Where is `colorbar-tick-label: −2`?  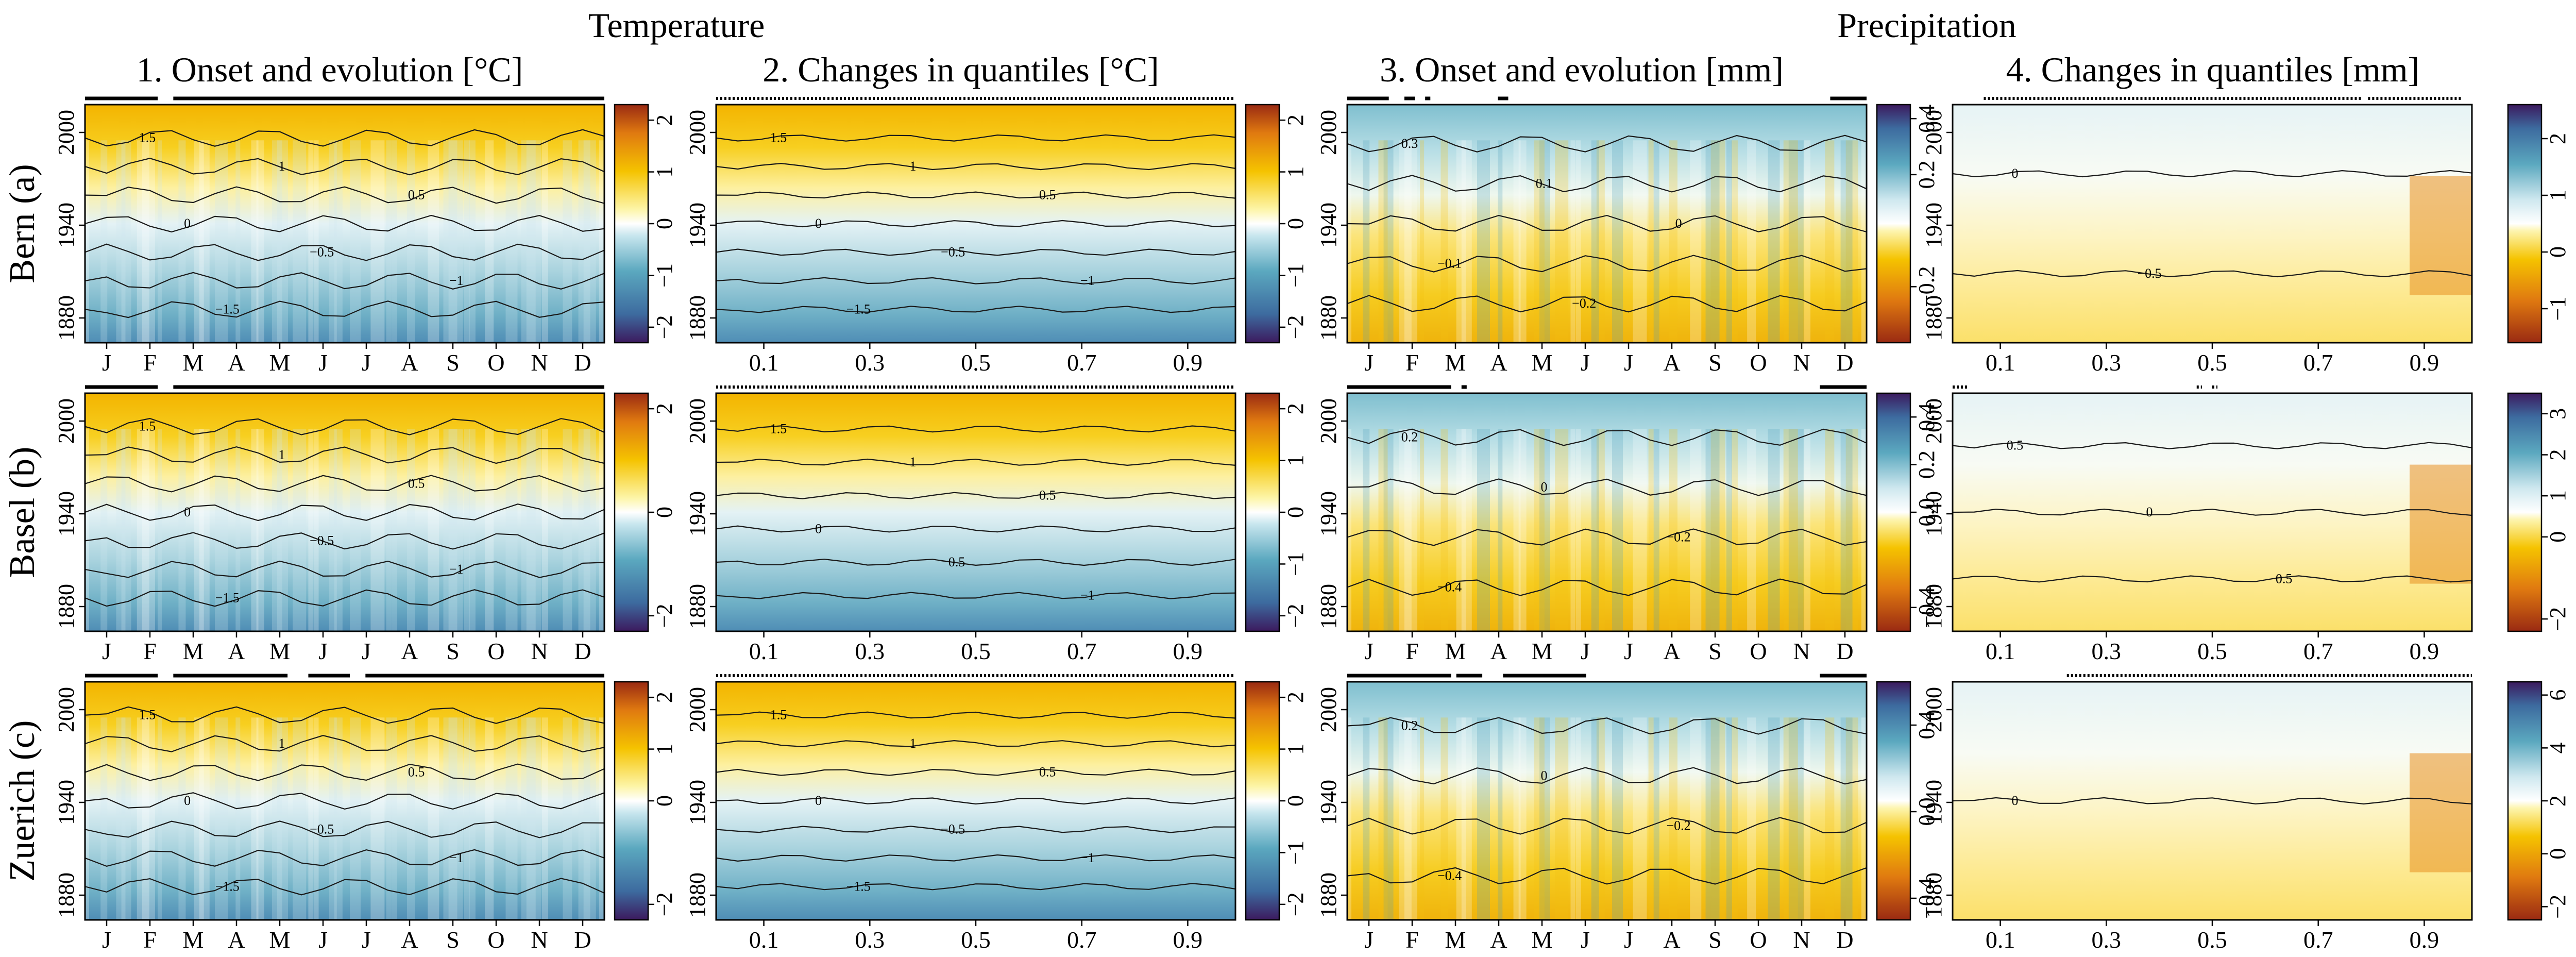 colorbar-tick-label: −2 is located at coordinates (1295, 904).